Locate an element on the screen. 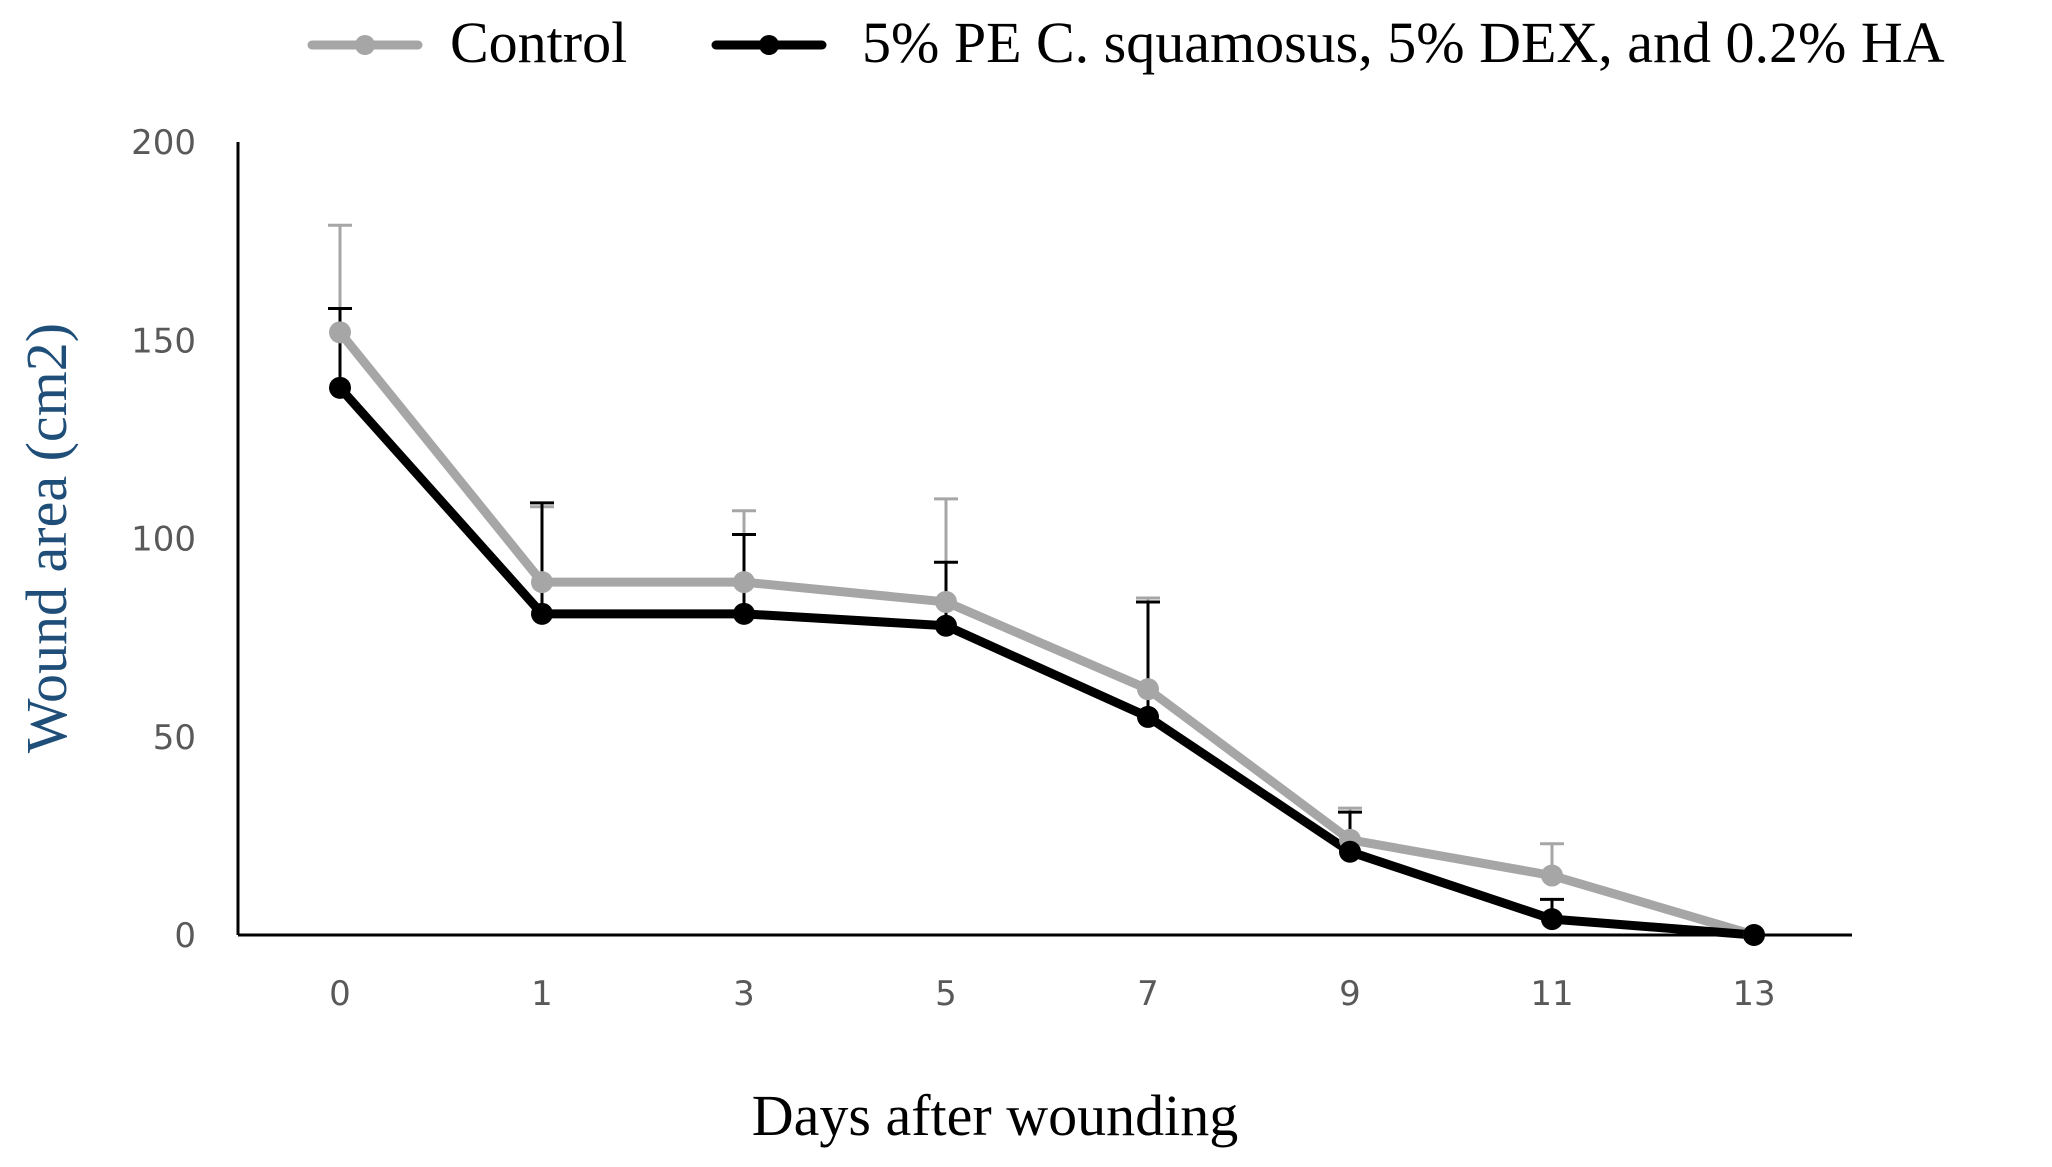  legend-label-treatment: 5% PE C. squamosus, 5% DEX, and 0.2% HA is located at coordinates (1403, 42).